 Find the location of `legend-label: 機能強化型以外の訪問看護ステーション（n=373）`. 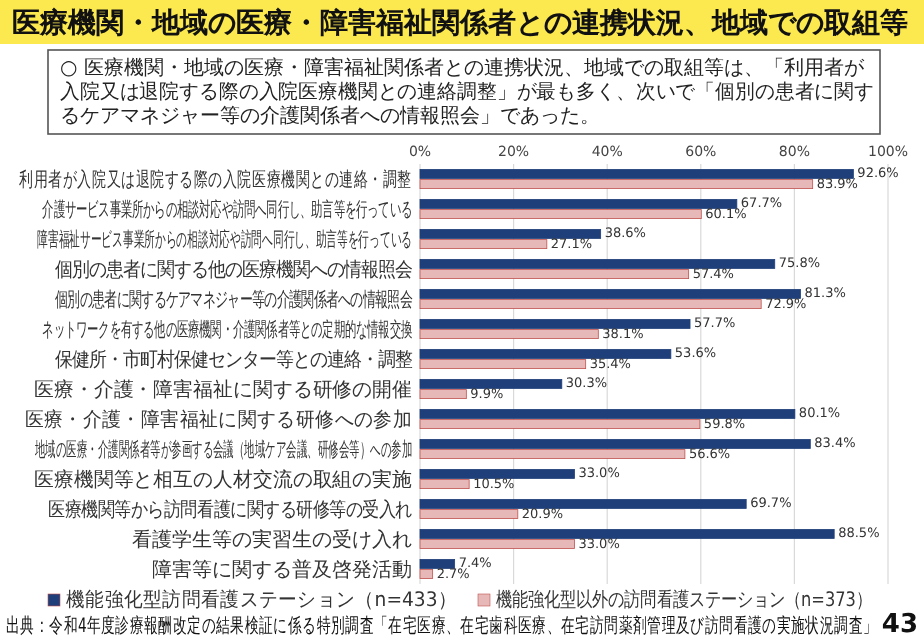

legend-label: 機能強化型以外の訪問看護ステーション（n=373） is located at coordinates (684, 600).